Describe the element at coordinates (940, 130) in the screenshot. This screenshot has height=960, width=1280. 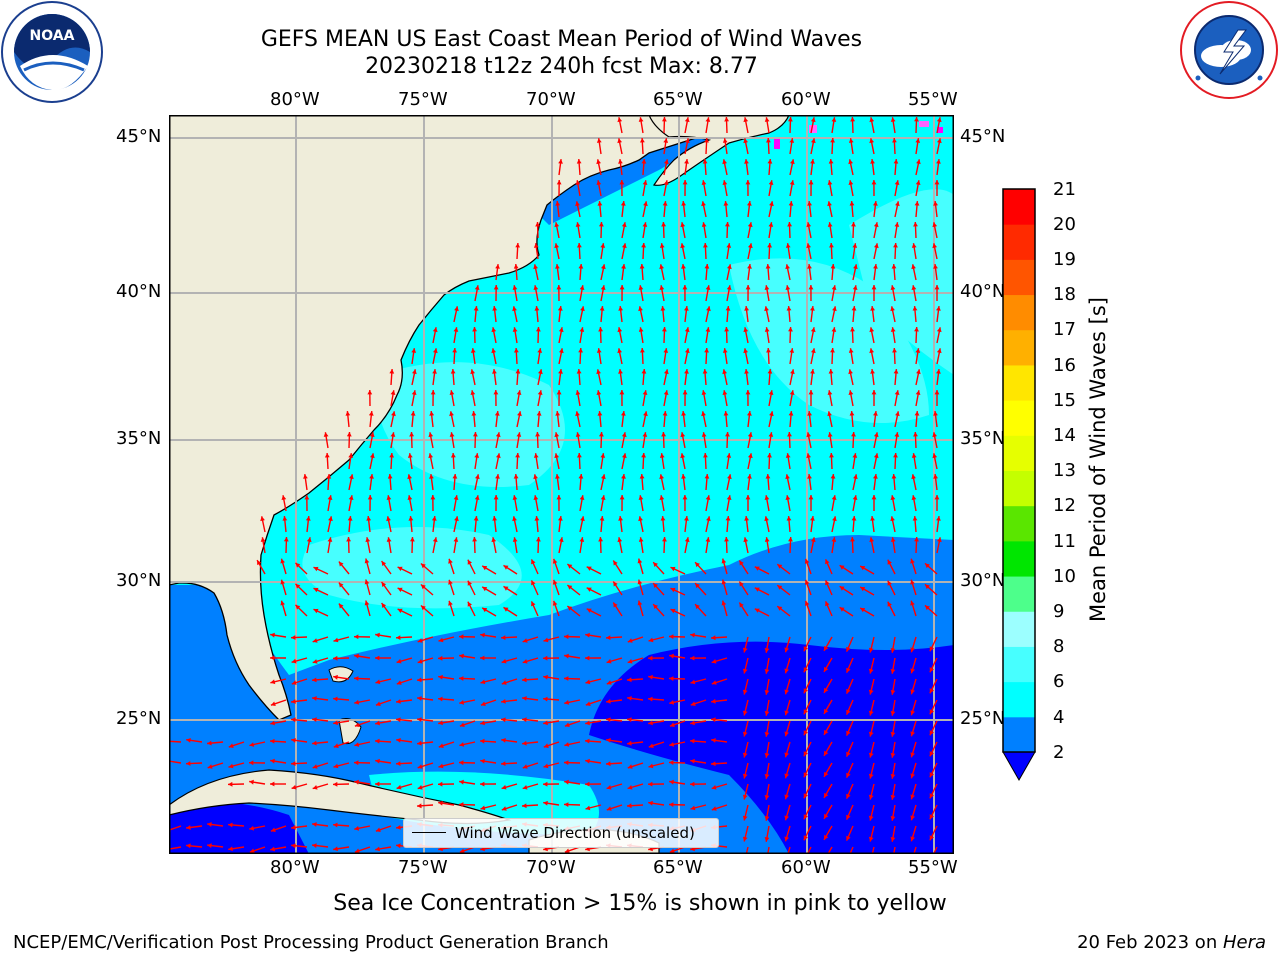
I see `sea-ice-cell` at that location.